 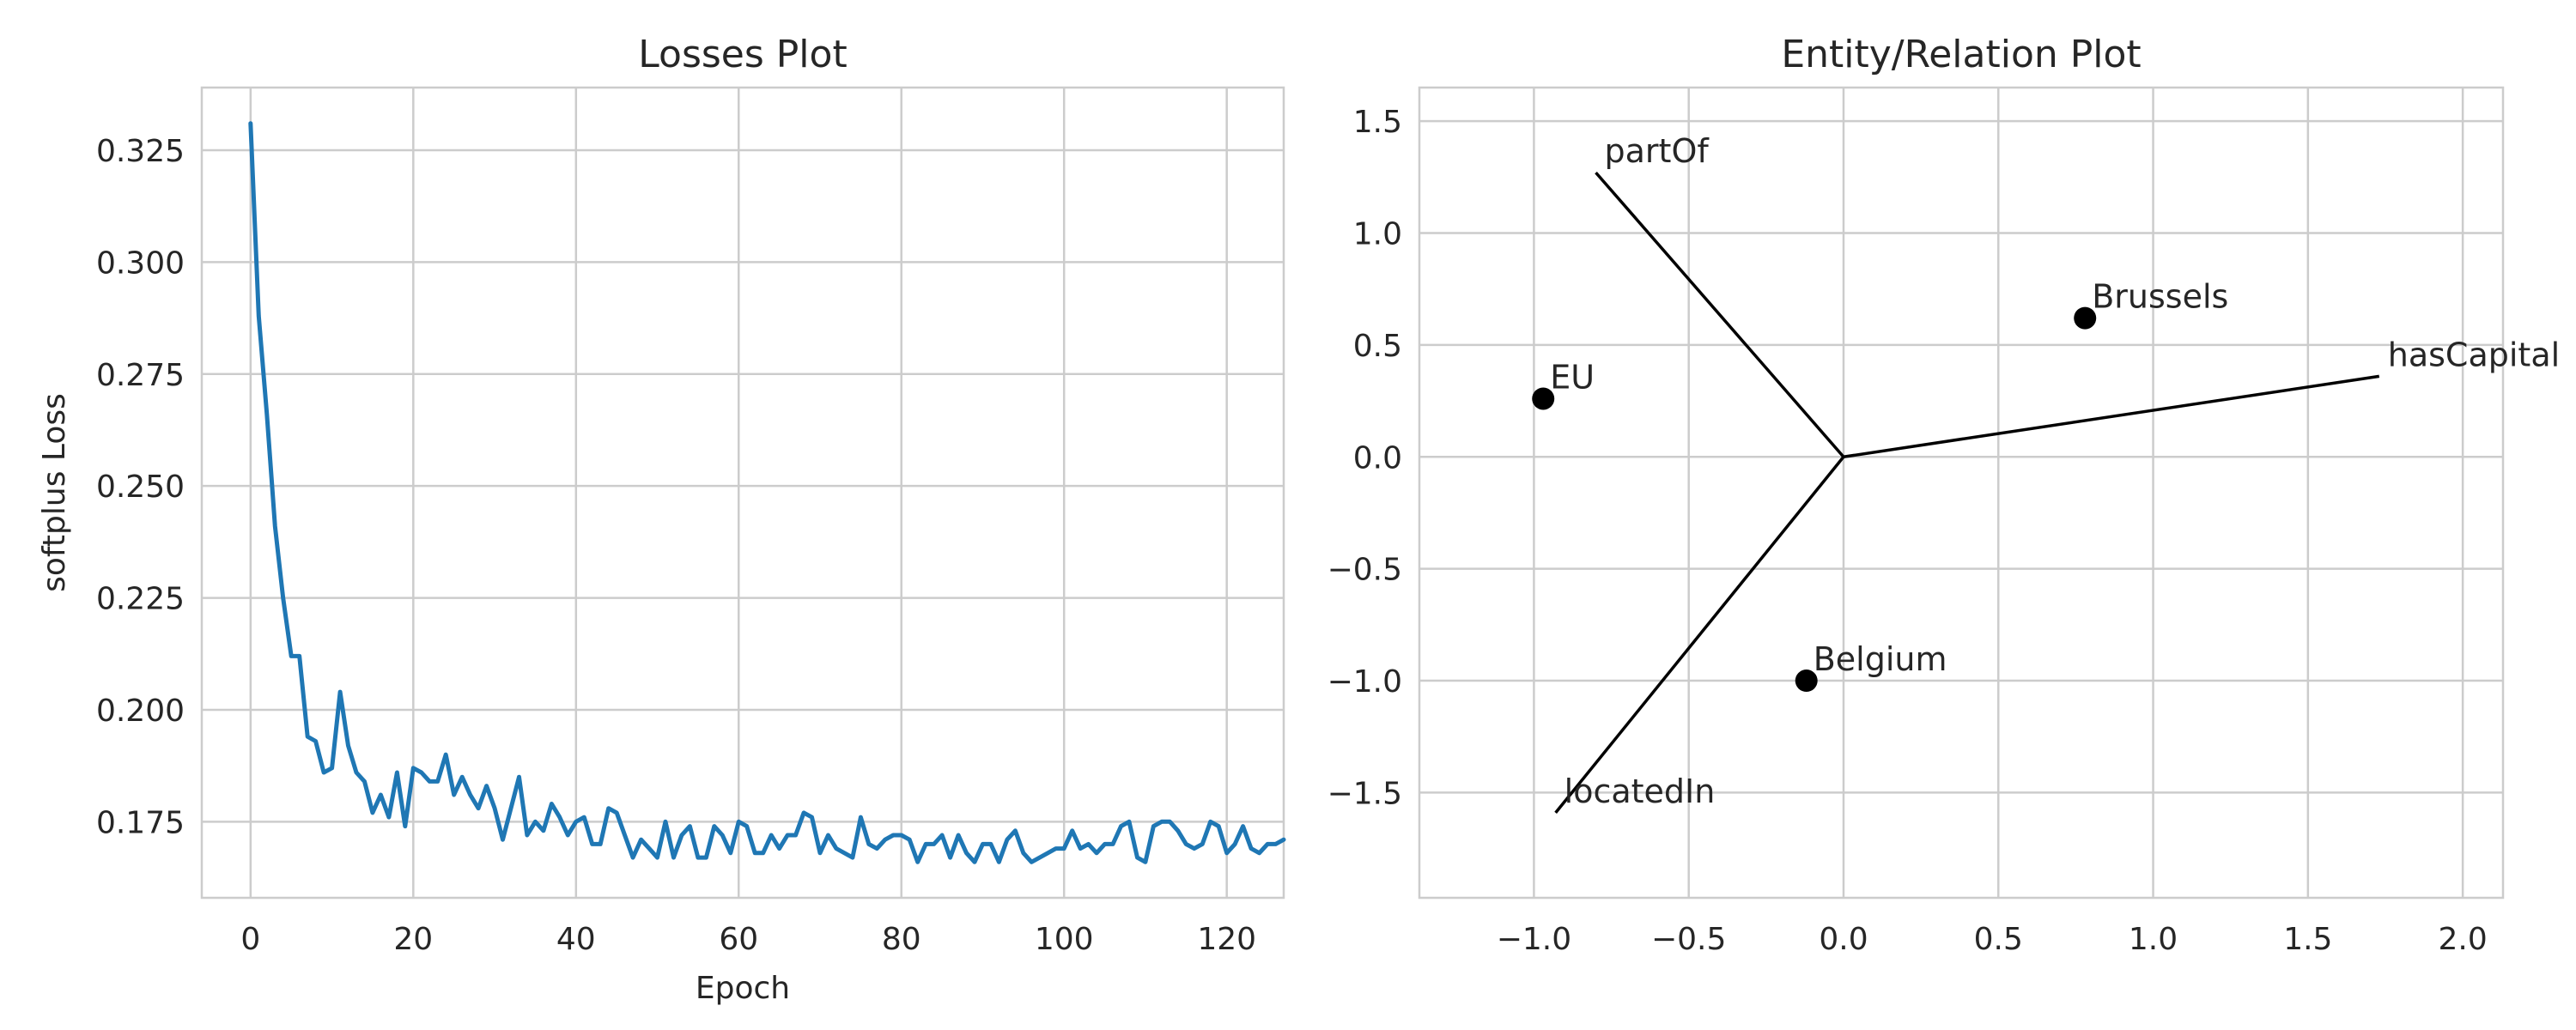 What do you see at coordinates (250, 939) in the screenshot?
I see `losses-x-tick-label: 0` at bounding box center [250, 939].